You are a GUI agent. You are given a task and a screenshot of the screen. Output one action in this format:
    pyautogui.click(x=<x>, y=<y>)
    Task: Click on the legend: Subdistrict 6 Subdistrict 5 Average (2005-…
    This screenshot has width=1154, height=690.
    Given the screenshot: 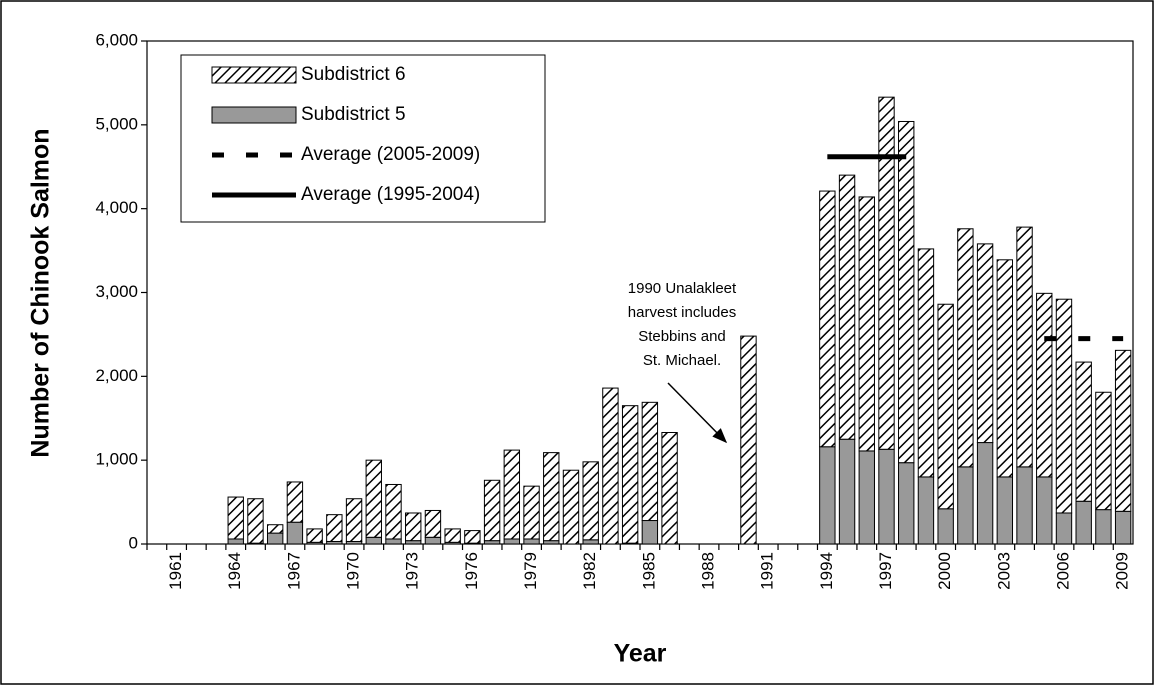 What is the action you would take?
    pyautogui.click(x=363, y=138)
    